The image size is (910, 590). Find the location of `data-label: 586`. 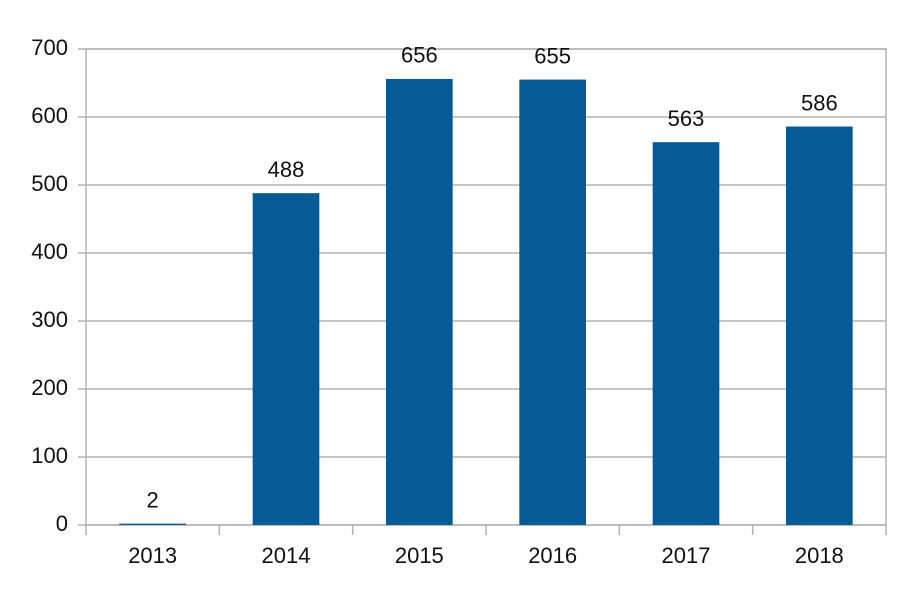

data-label: 586 is located at coordinates (819, 102).